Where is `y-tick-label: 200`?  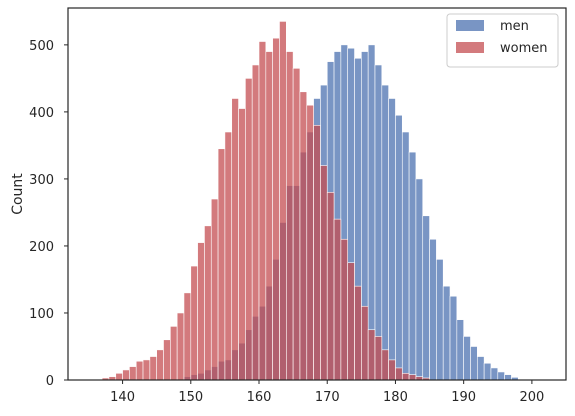 y-tick-label: 200 is located at coordinates (41, 247).